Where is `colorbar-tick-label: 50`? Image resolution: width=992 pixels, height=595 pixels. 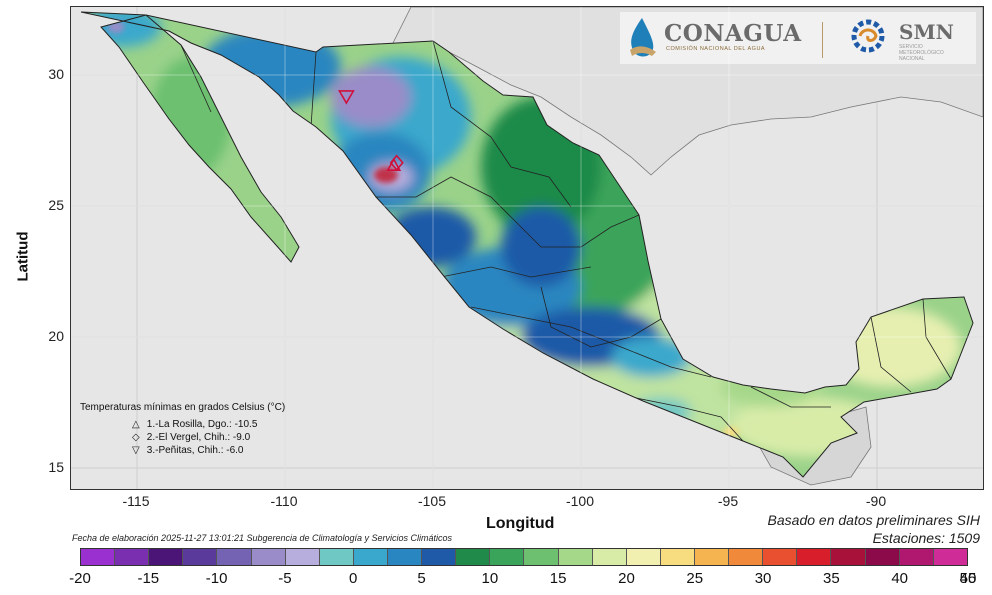
colorbar-tick-label: 50 is located at coordinates (968, 578).